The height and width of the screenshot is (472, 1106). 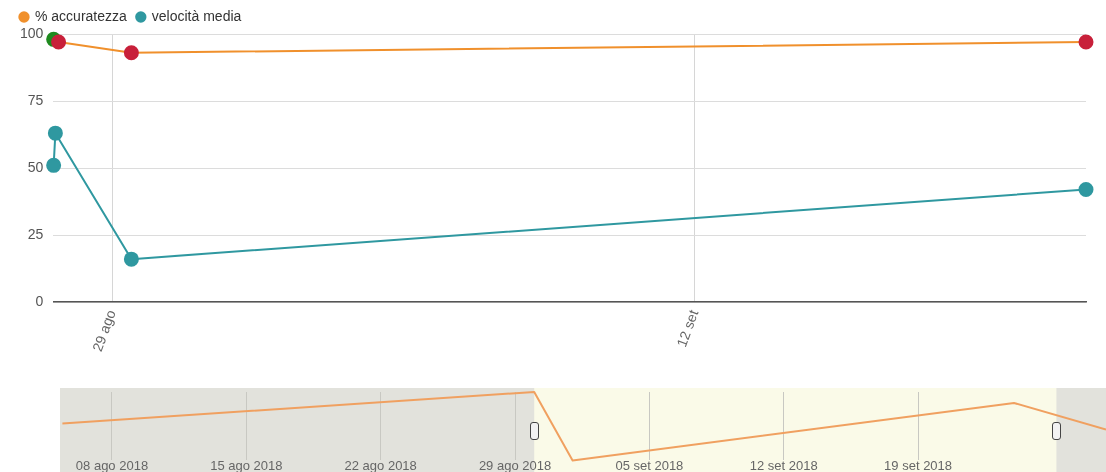 I want to click on y-tick-label: 100, so click(x=32, y=32).